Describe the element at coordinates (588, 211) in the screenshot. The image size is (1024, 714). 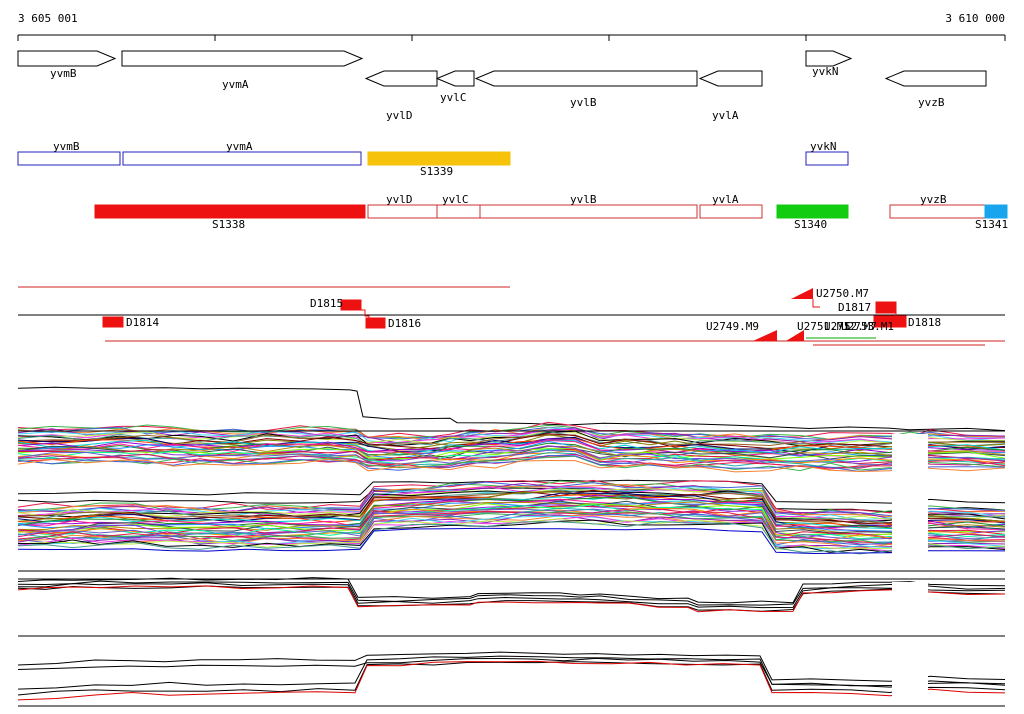
I see `track3-box-yvlB` at that location.